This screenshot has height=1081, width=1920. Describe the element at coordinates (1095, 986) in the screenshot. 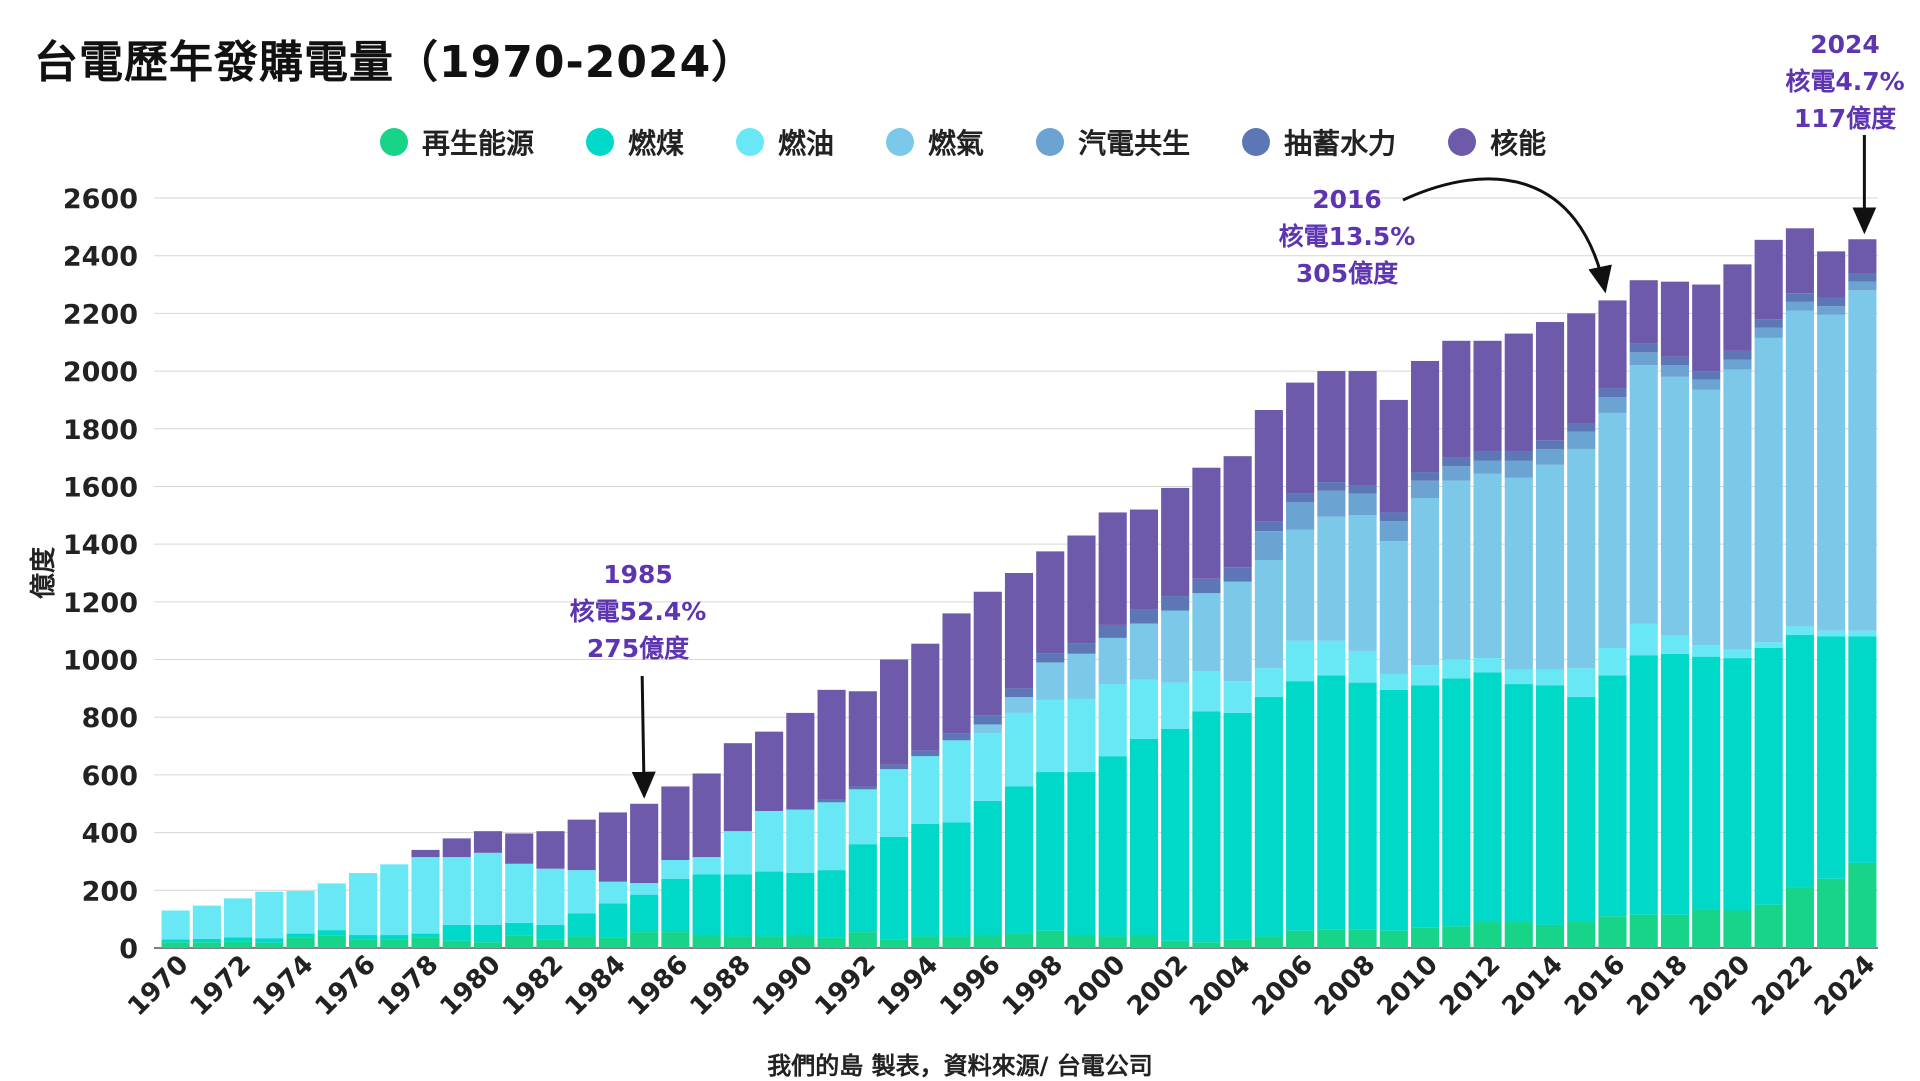

I see `x-tick-label: 2000` at that location.